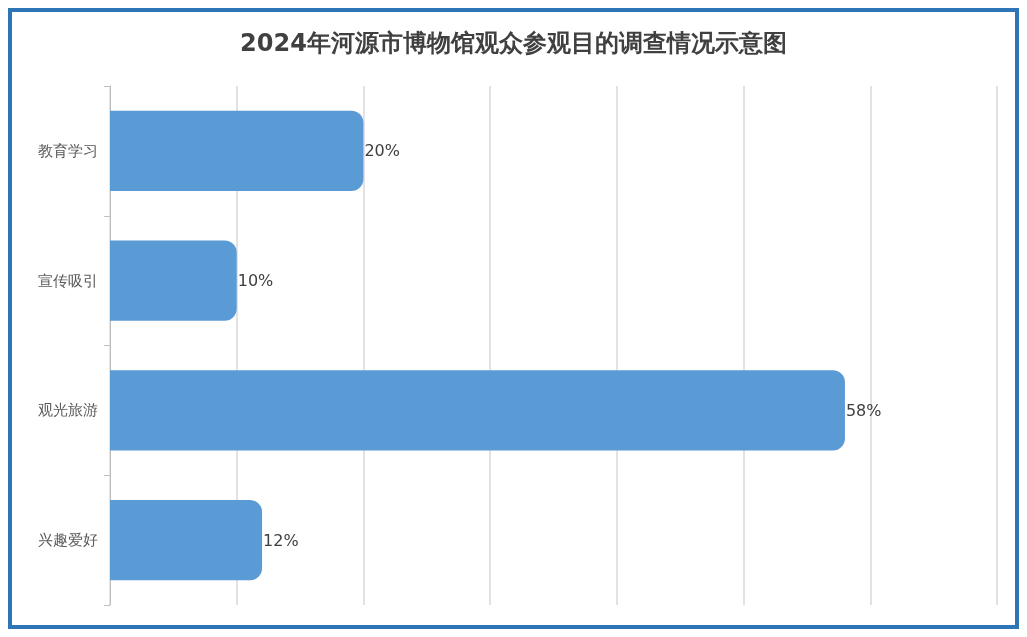  I want to click on data-label: 58%, so click(863, 410).